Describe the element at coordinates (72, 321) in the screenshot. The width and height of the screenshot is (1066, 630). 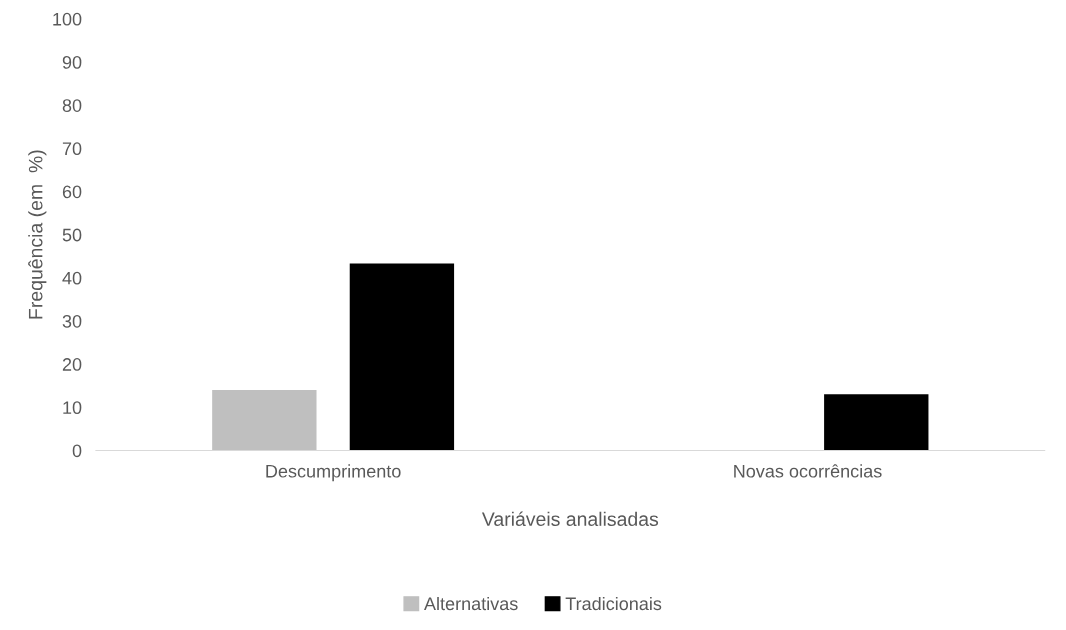
I see `y-tick-label: 30` at that location.